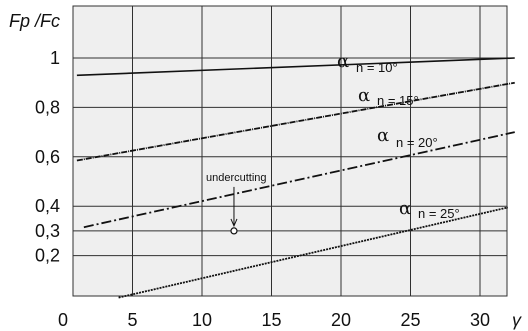 This screenshot has height=331, width=528. Describe the element at coordinates (271, 320) in the screenshot. I see `x-tick-label: 15` at that location.